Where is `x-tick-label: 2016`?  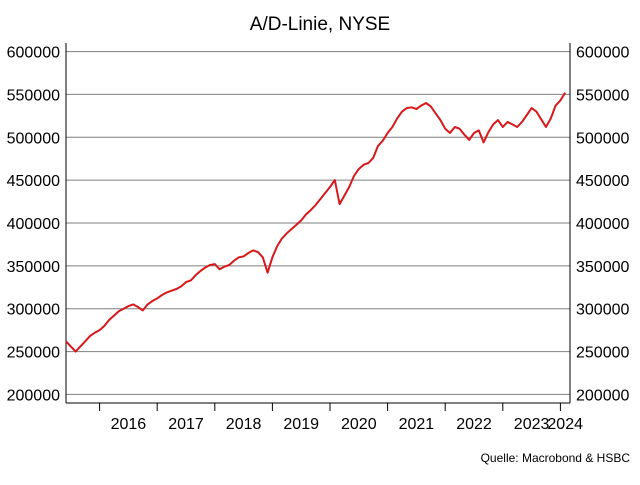
x-tick-label: 2016 is located at coordinates (129, 424).